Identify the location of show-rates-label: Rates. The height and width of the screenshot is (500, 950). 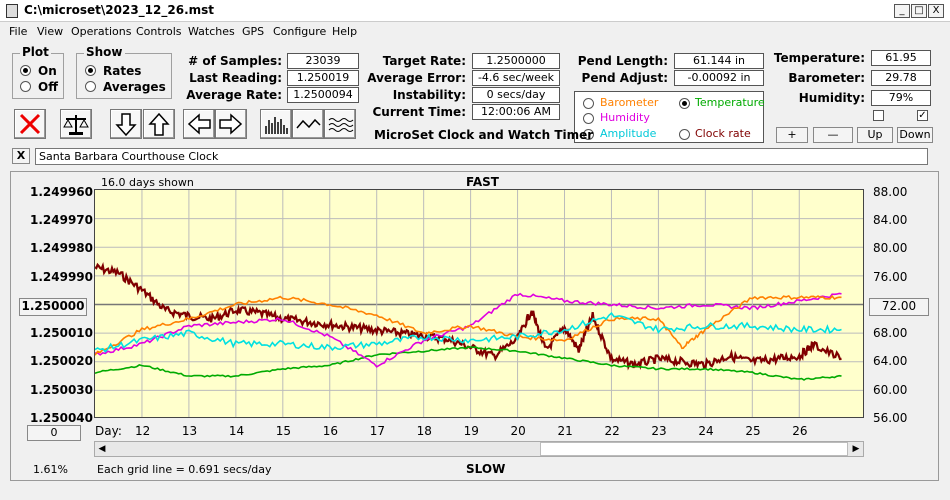
(122, 71).